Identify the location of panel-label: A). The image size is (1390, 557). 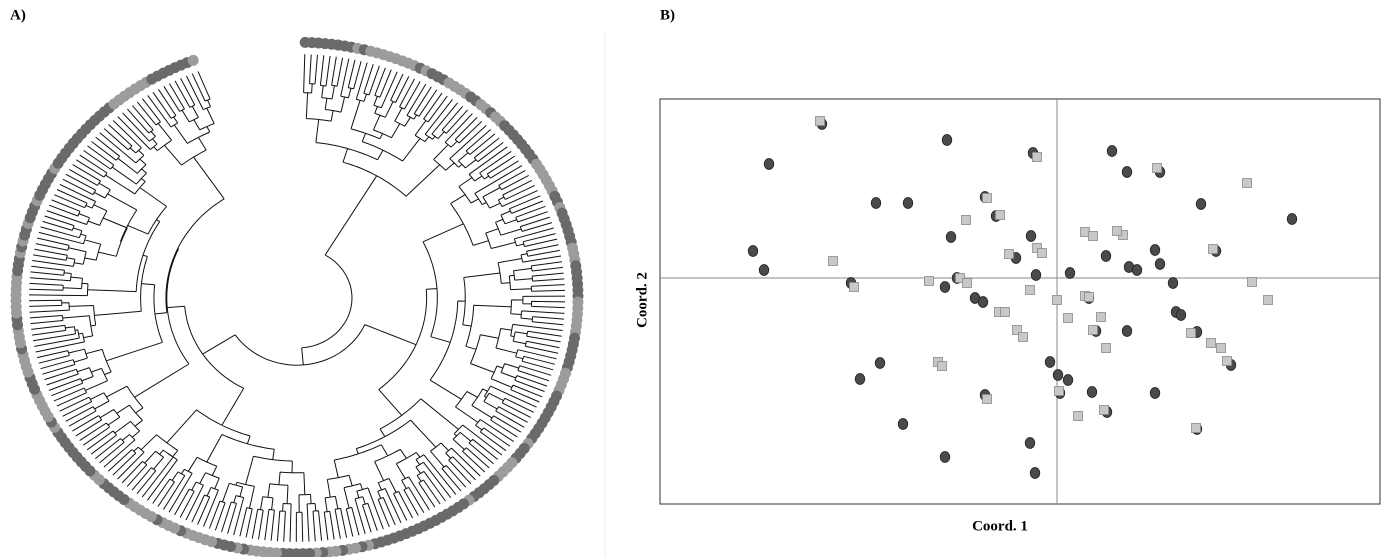
(18, 15).